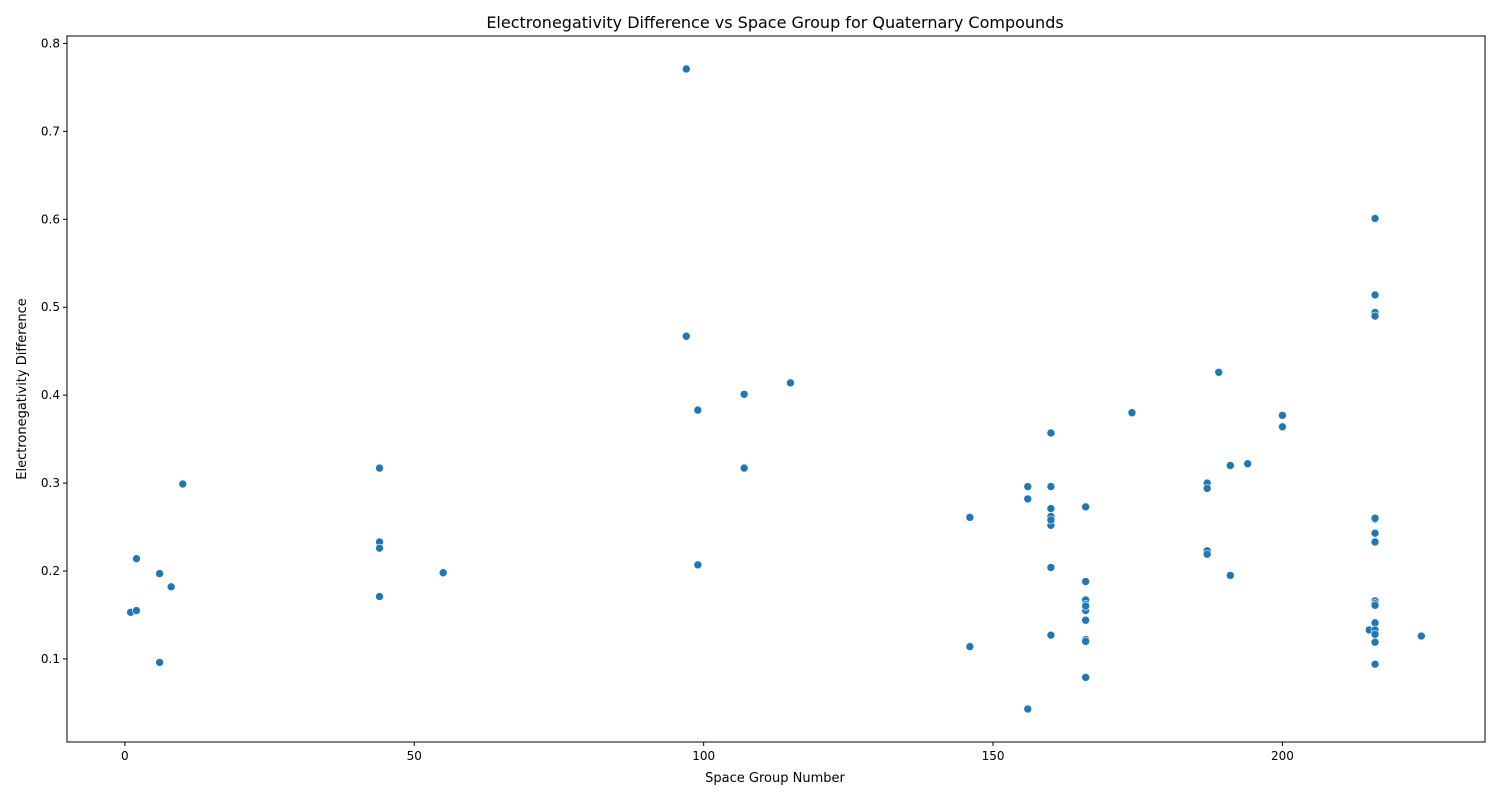 The image size is (1500, 800). Describe the element at coordinates (1282, 756) in the screenshot. I see `x-tick-label: 200` at that location.